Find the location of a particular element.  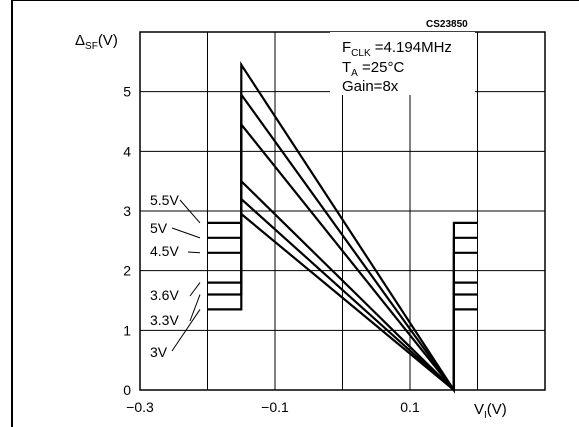

x-tick-label: −0.3 is located at coordinates (140, 407).